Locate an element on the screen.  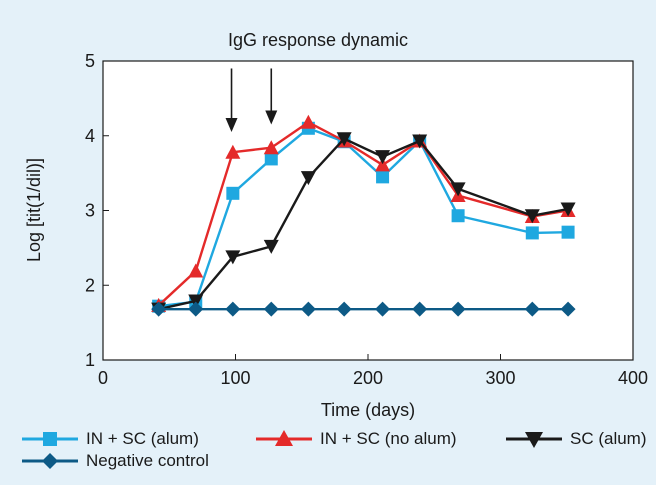
y-tick-label: 1 is located at coordinates (90, 360).